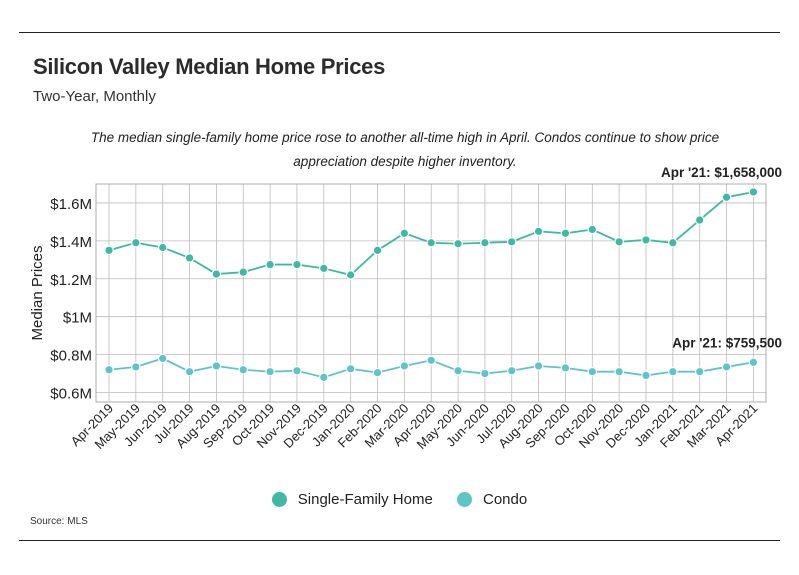 Image resolution: width=799 pixels, height=575 pixels. I want to click on y-axis-label: Median Prices, so click(37, 292).